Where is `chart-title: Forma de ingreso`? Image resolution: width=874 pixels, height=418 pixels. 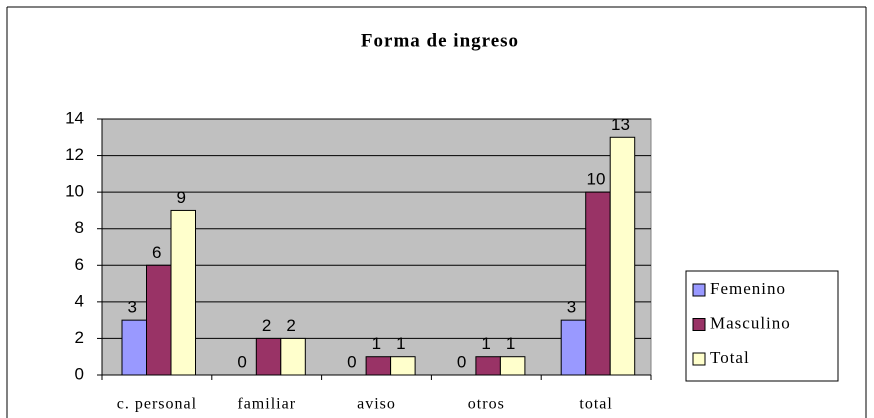 chart-title: Forma de ingreso is located at coordinates (440, 40).